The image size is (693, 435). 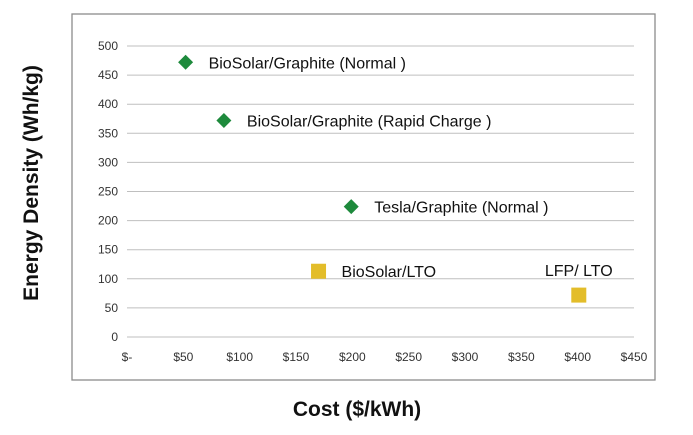 What do you see at coordinates (352, 357) in the screenshot?
I see `x-tick-label: $200` at bounding box center [352, 357].